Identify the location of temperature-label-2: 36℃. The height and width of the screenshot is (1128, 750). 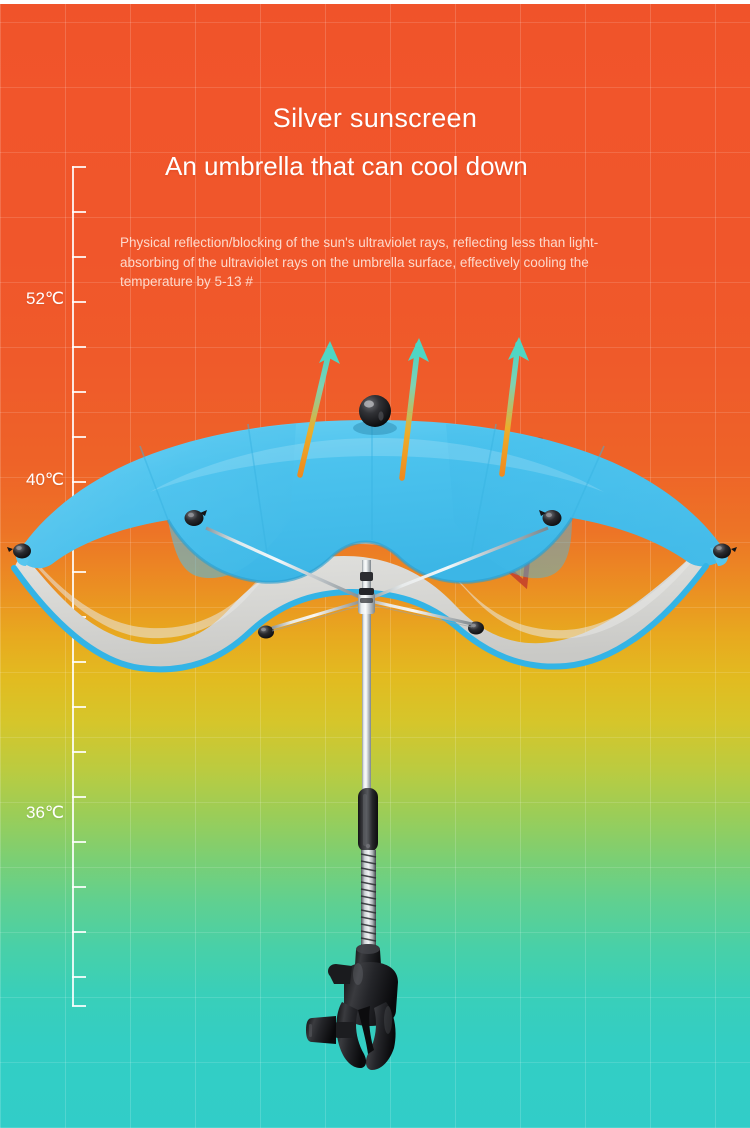
(44, 812).